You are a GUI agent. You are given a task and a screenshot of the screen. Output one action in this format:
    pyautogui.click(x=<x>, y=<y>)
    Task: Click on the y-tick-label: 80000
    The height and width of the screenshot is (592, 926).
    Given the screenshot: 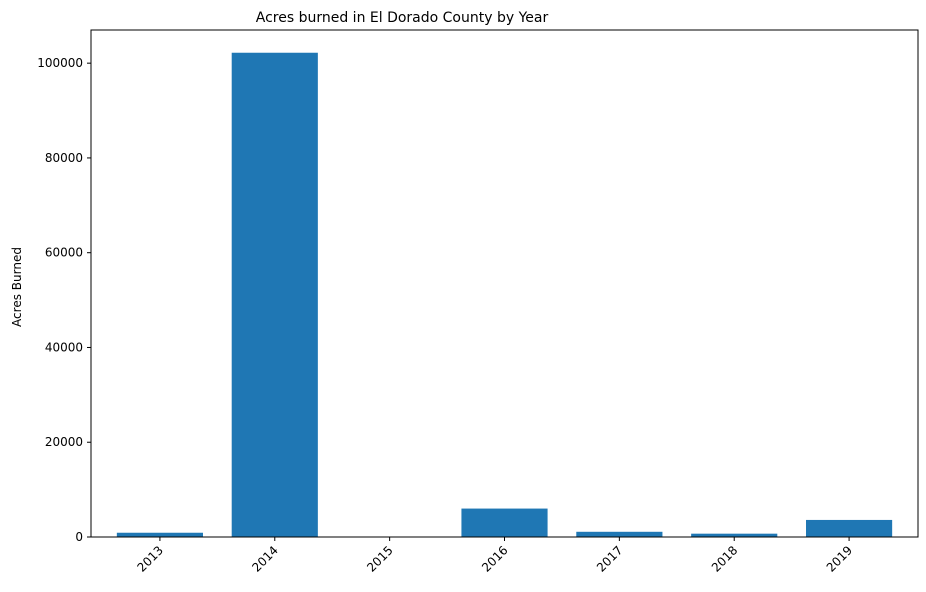 What is the action you would take?
    pyautogui.click(x=64, y=158)
    